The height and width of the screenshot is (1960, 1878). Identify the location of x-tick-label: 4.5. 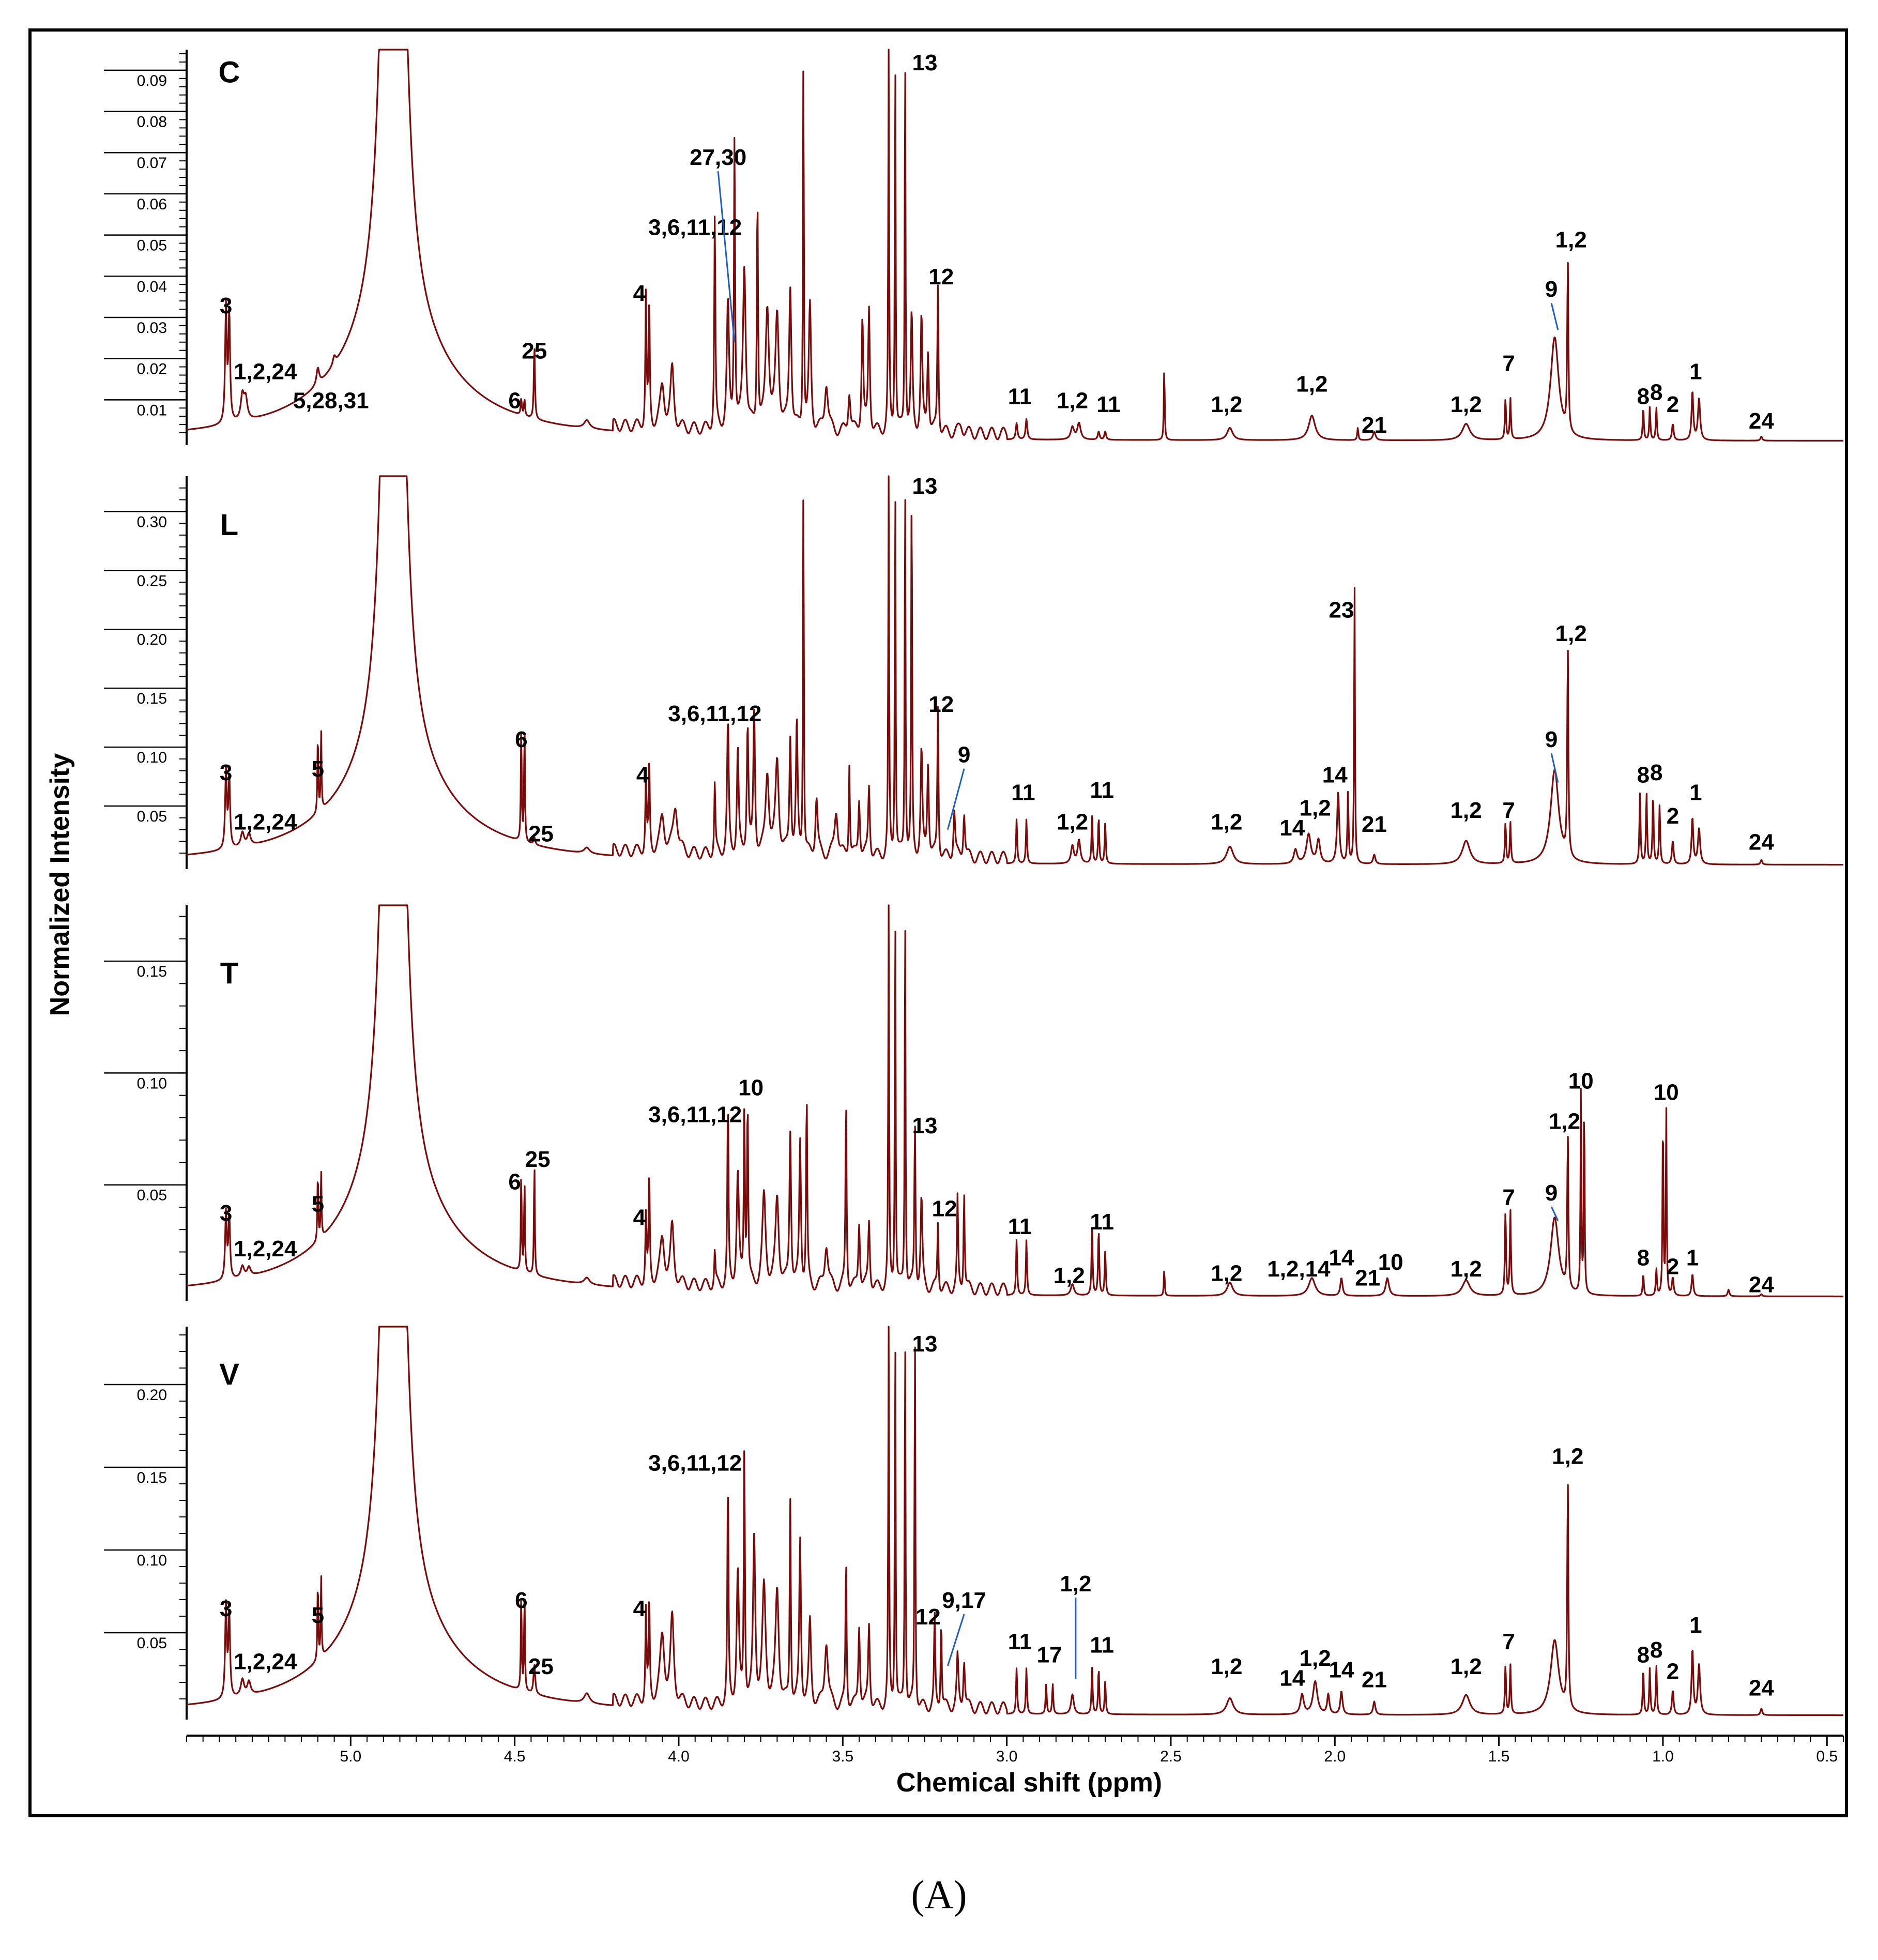
(515, 1756).